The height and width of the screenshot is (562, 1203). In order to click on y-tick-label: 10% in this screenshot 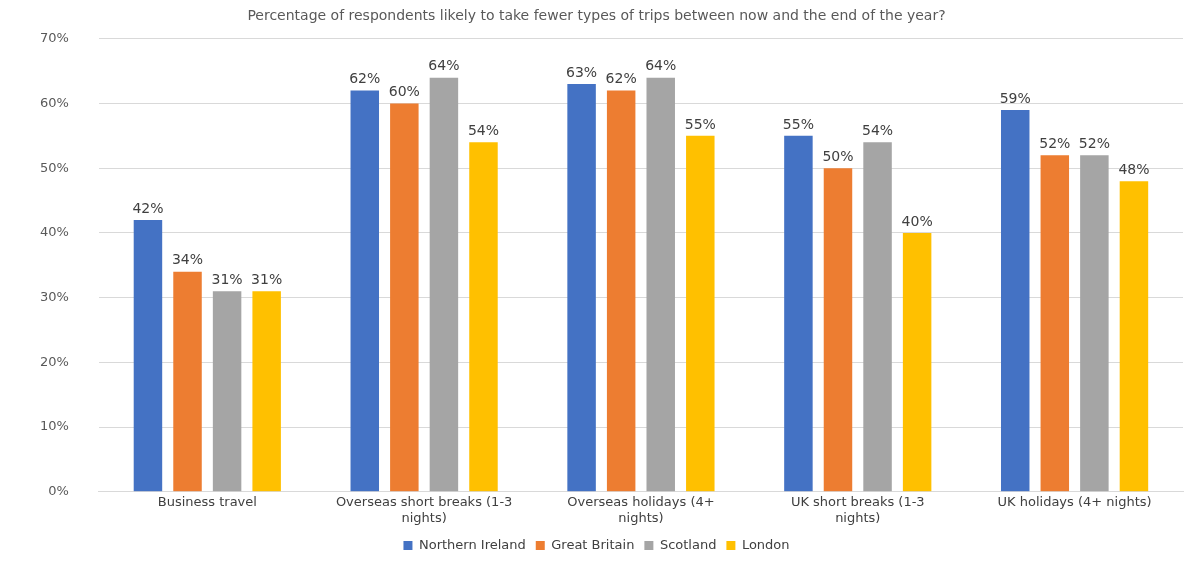, I will do `click(54, 426)`.